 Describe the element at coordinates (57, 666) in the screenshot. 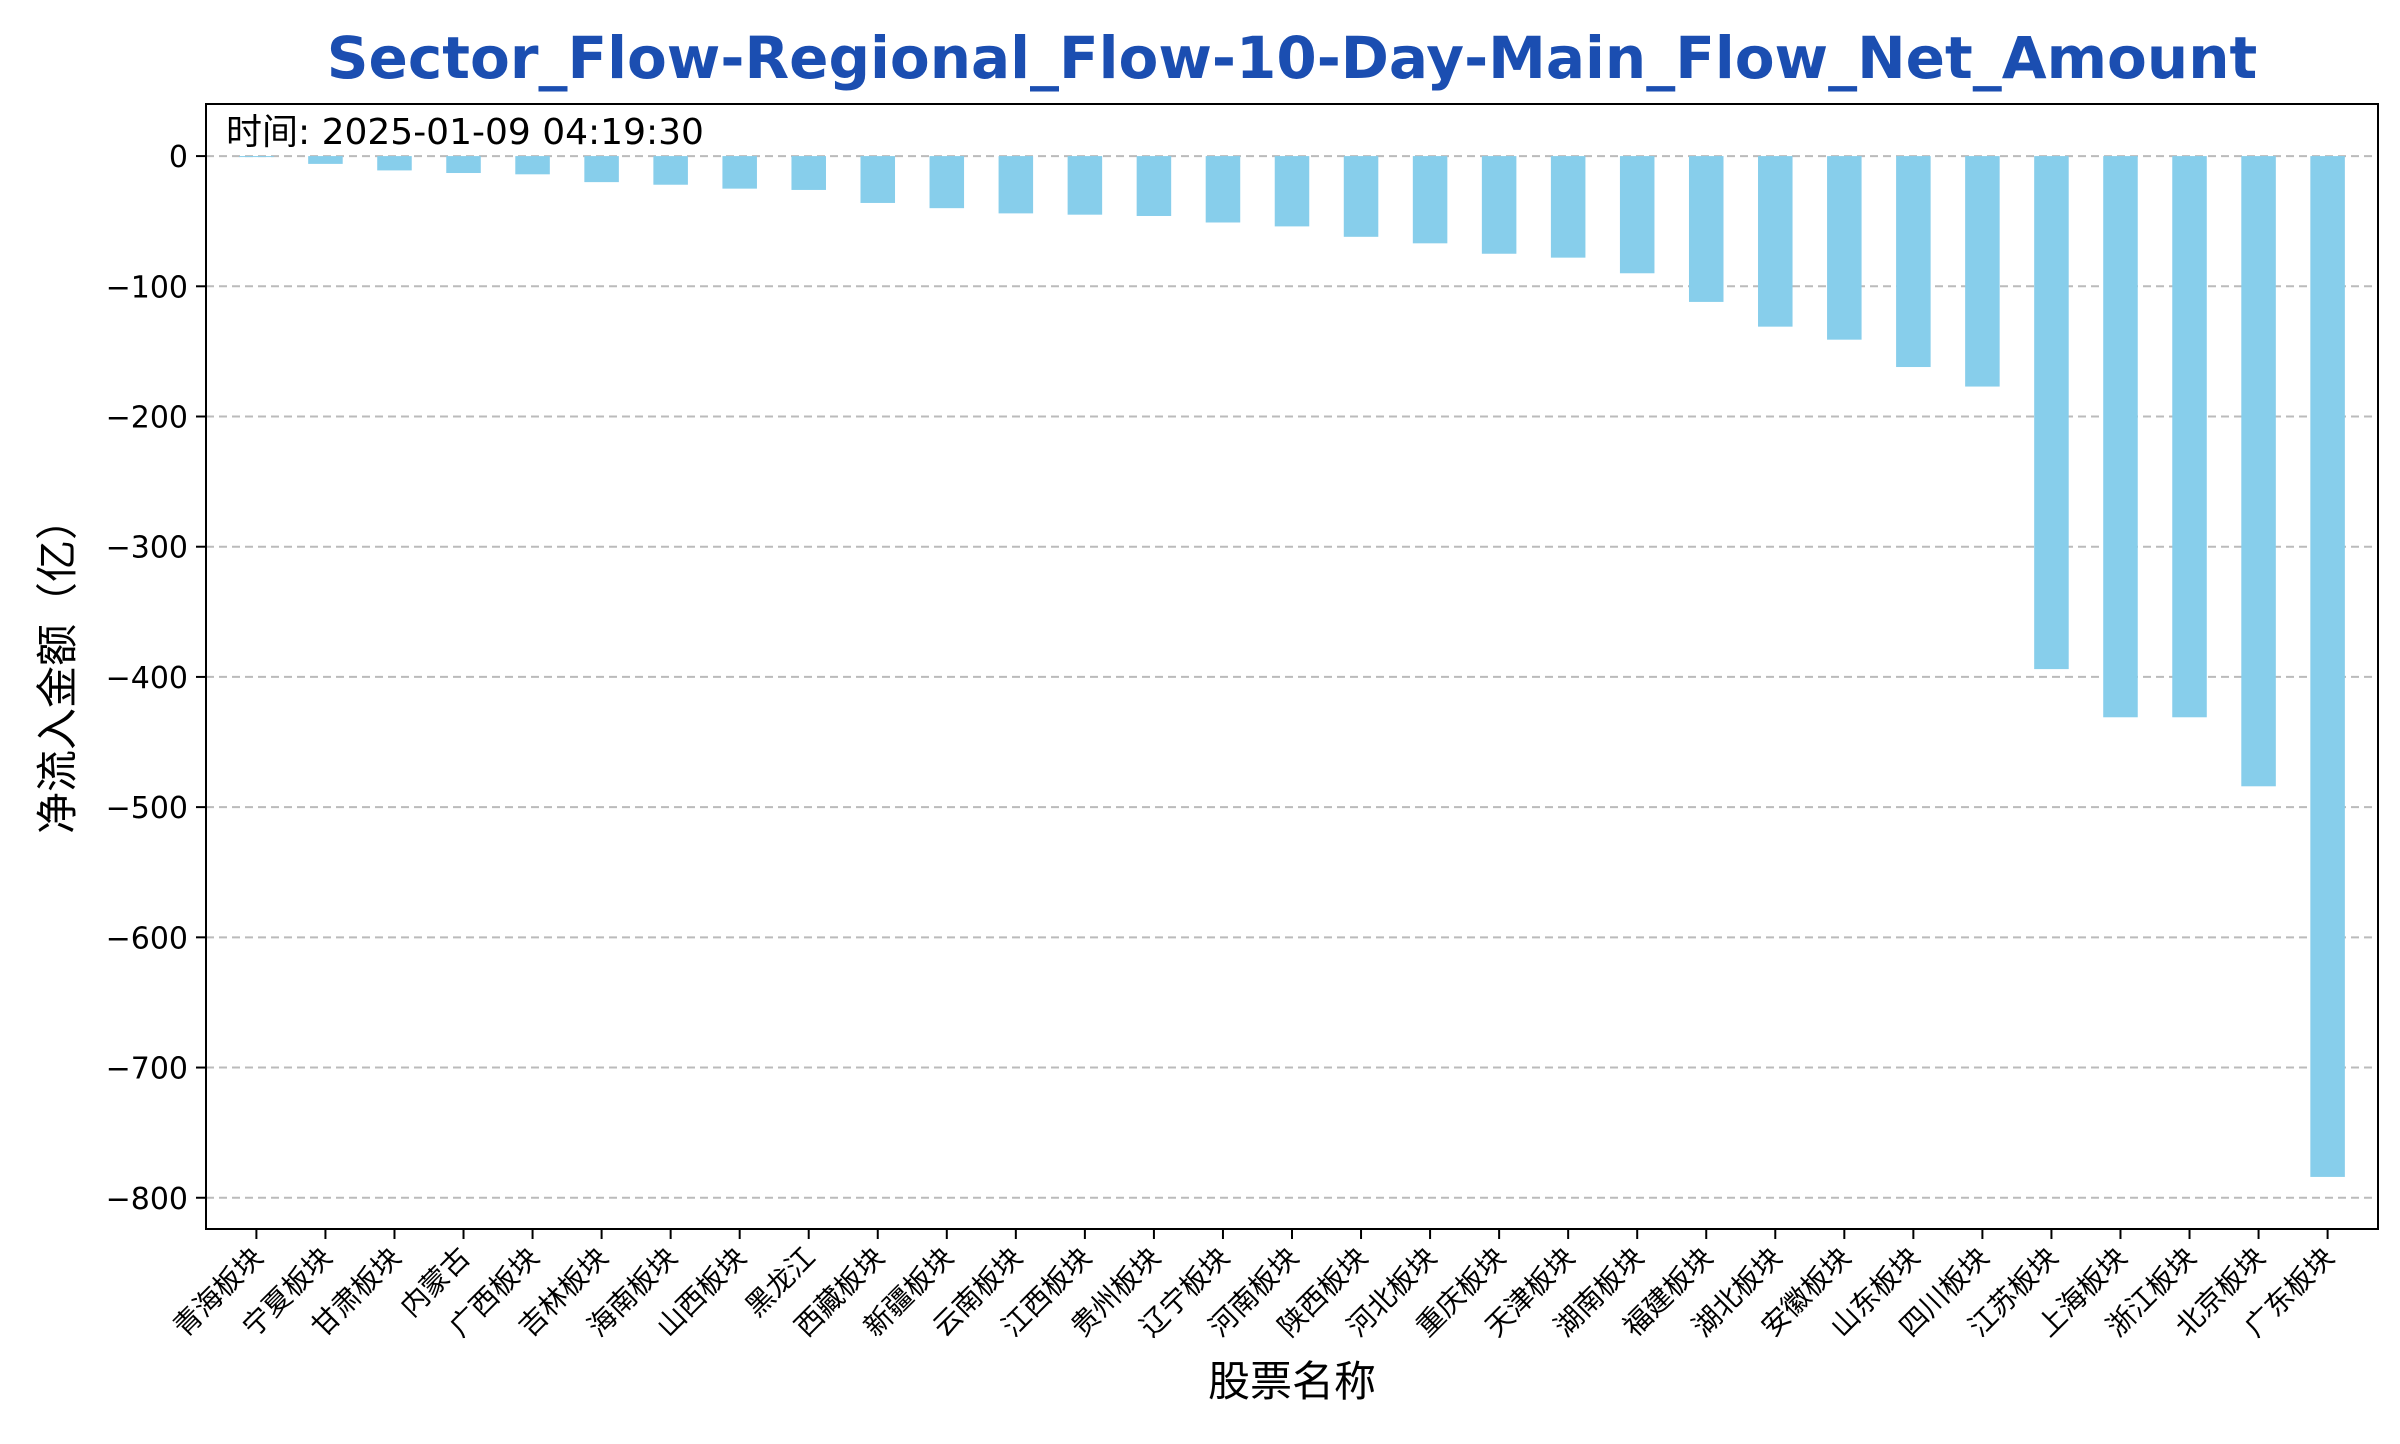

I see `y-axis-label: 净流入金额（亿）` at that location.